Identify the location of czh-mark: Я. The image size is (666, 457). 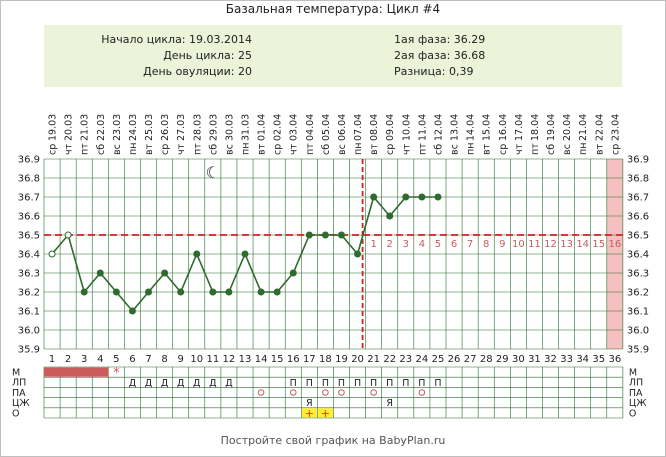
(309, 403).